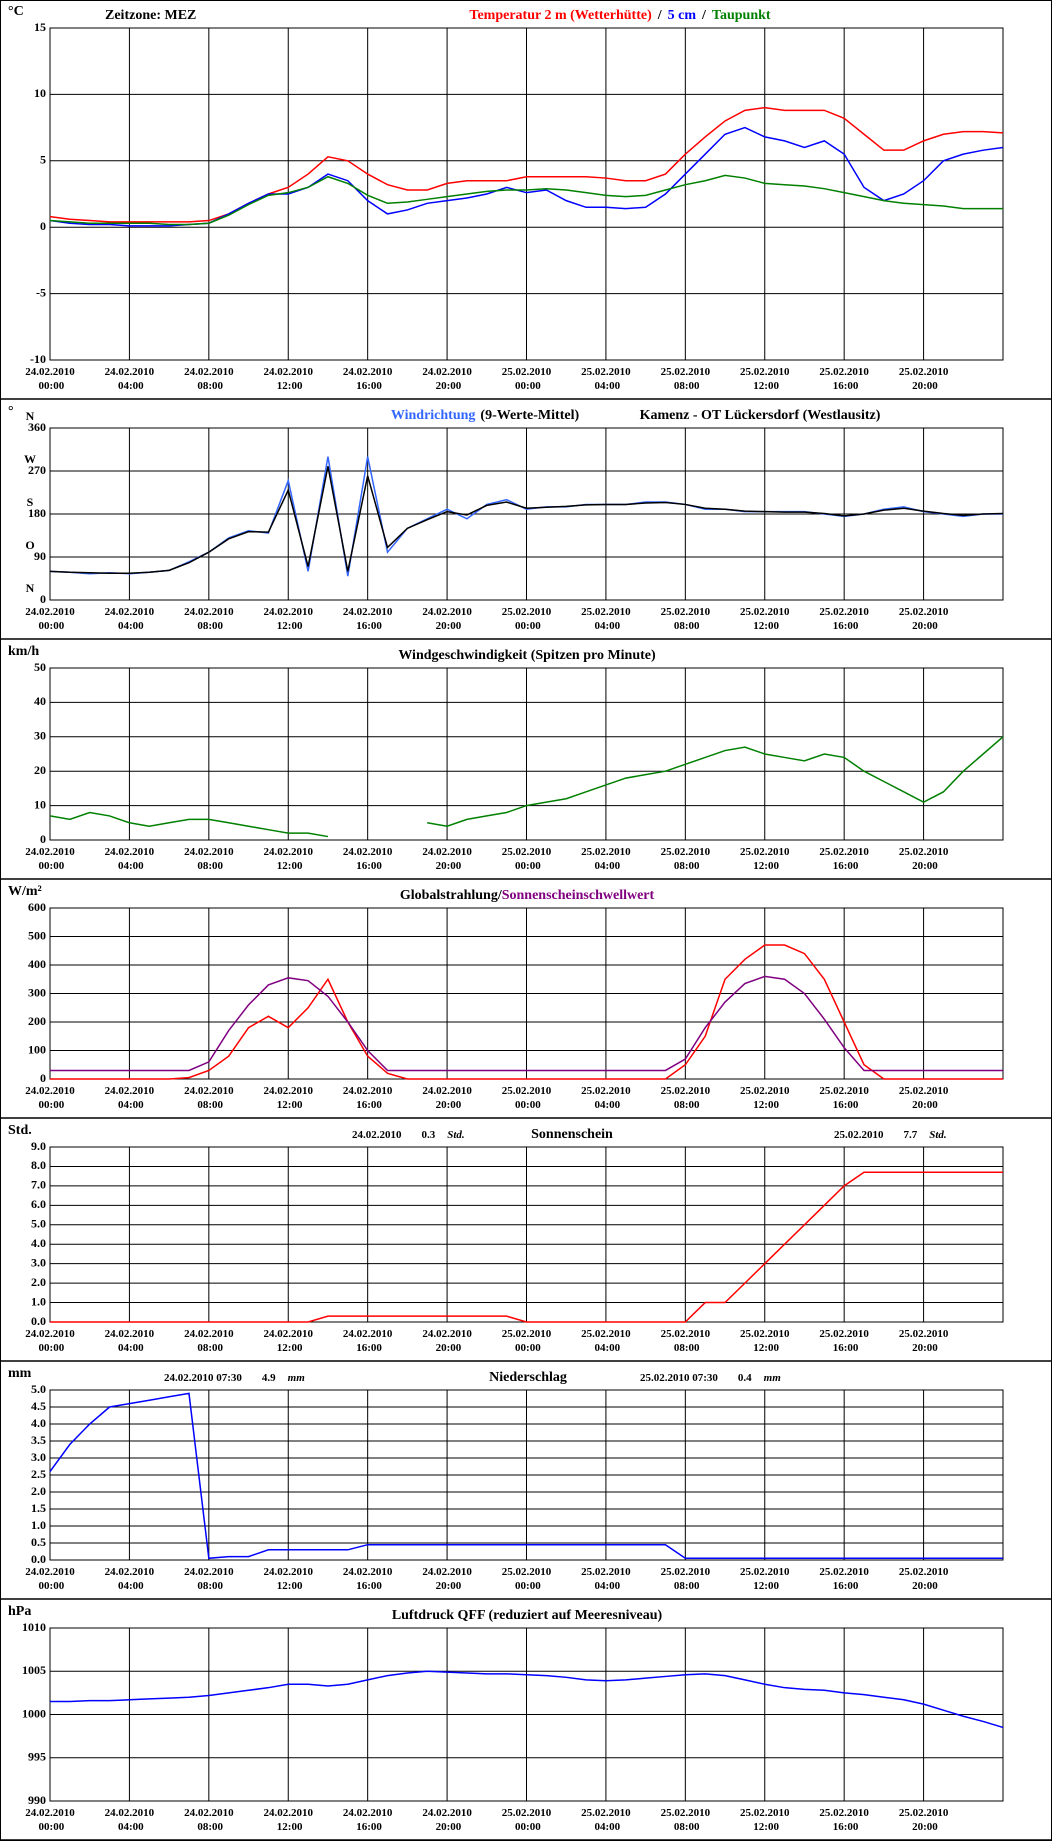  I want to click on chart-title: Niederschlag, so click(528, 1377).